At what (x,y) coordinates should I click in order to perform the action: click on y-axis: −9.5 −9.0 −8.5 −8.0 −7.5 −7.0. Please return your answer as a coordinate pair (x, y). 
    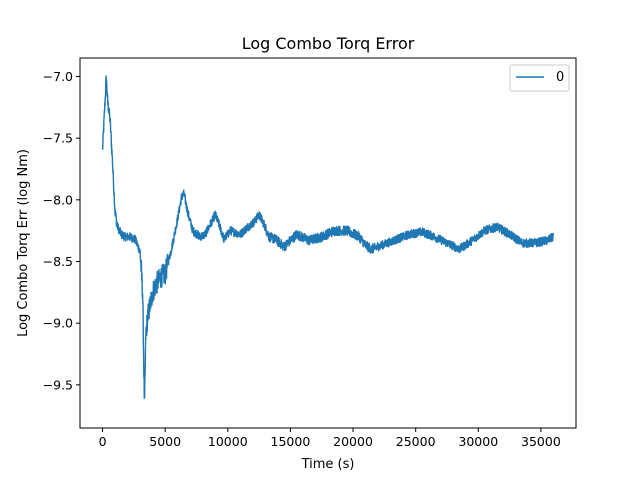
    Looking at the image, I should click on (61, 230).